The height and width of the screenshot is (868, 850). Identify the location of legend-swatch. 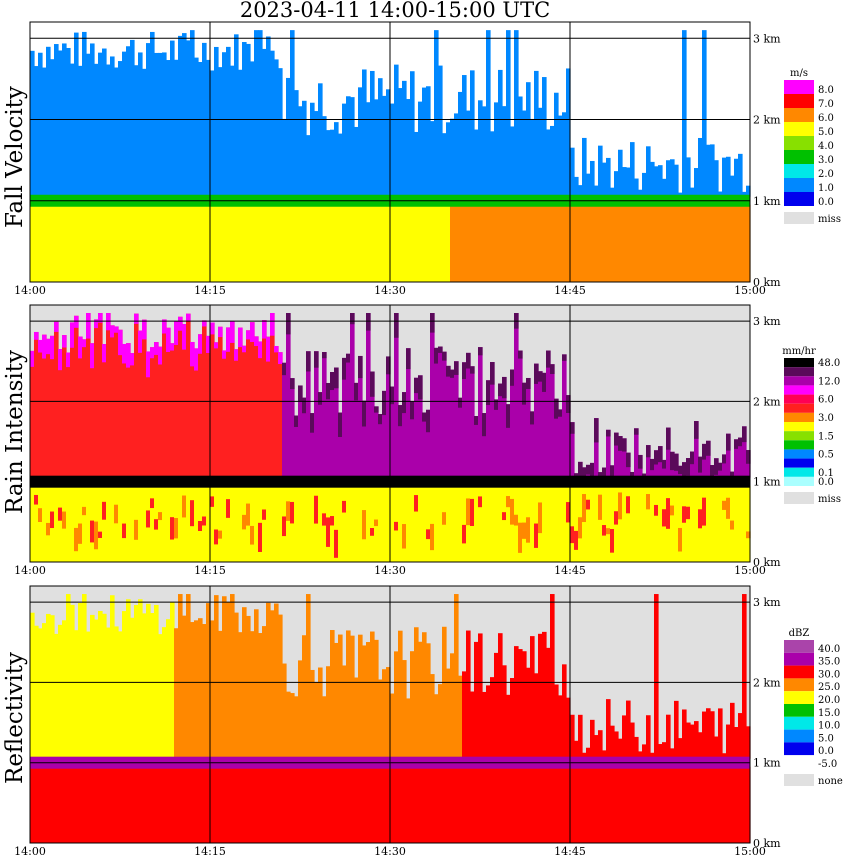
(799, 408).